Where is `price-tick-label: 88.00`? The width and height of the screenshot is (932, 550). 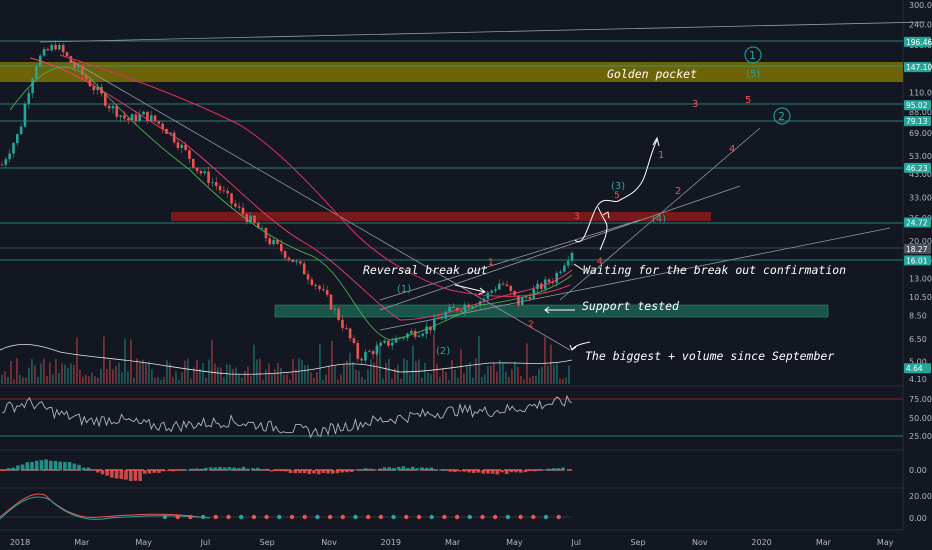
price-tick-label: 88.00 is located at coordinates (920, 112).